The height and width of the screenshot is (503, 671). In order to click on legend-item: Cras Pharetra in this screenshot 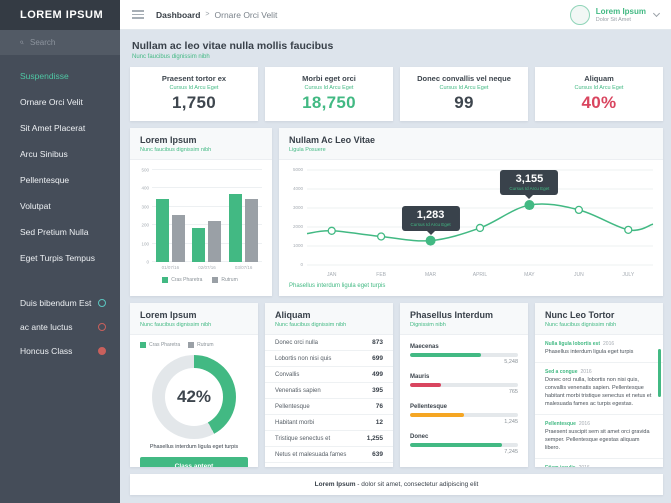, I will do `click(160, 345)`.